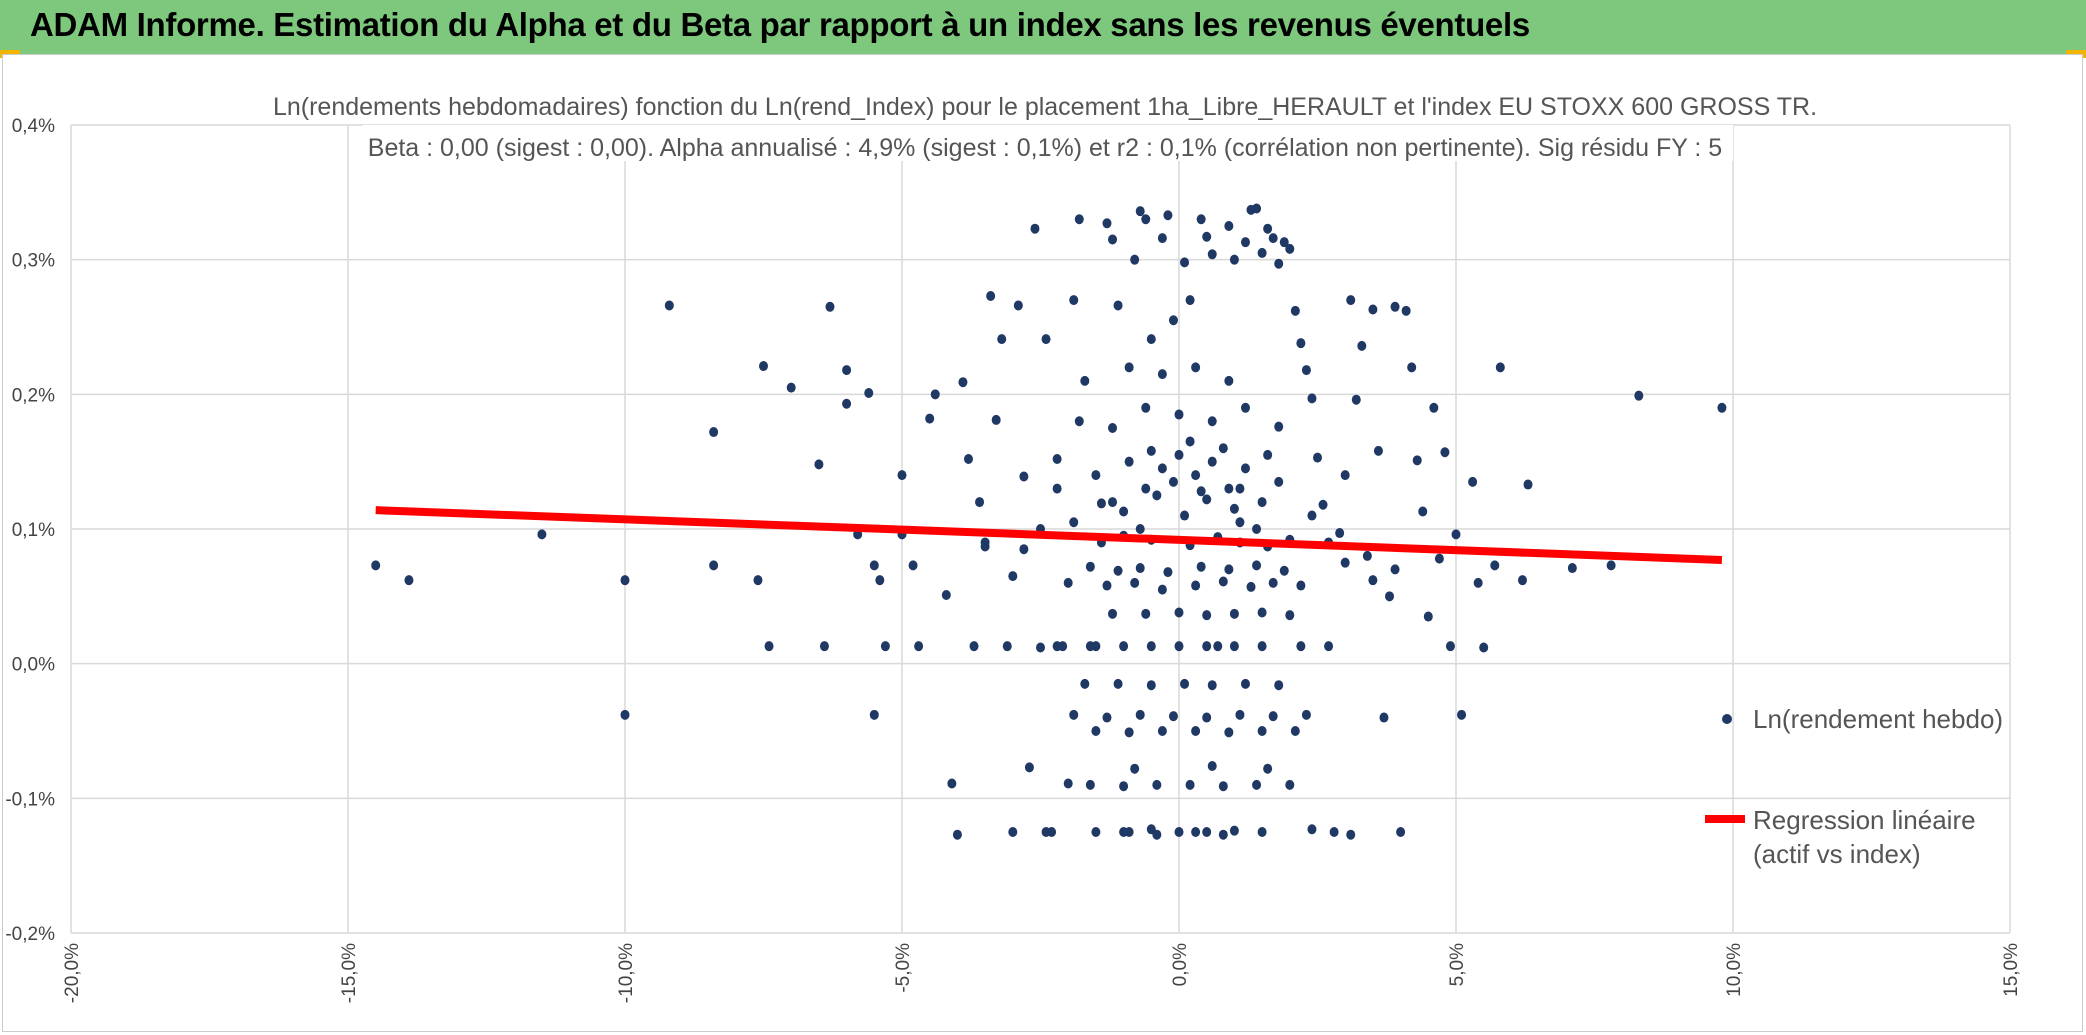 This screenshot has width=2086, height=1035. Describe the element at coordinates (30, 799) in the screenshot. I see `y-tick-label: -0,1%` at that location.